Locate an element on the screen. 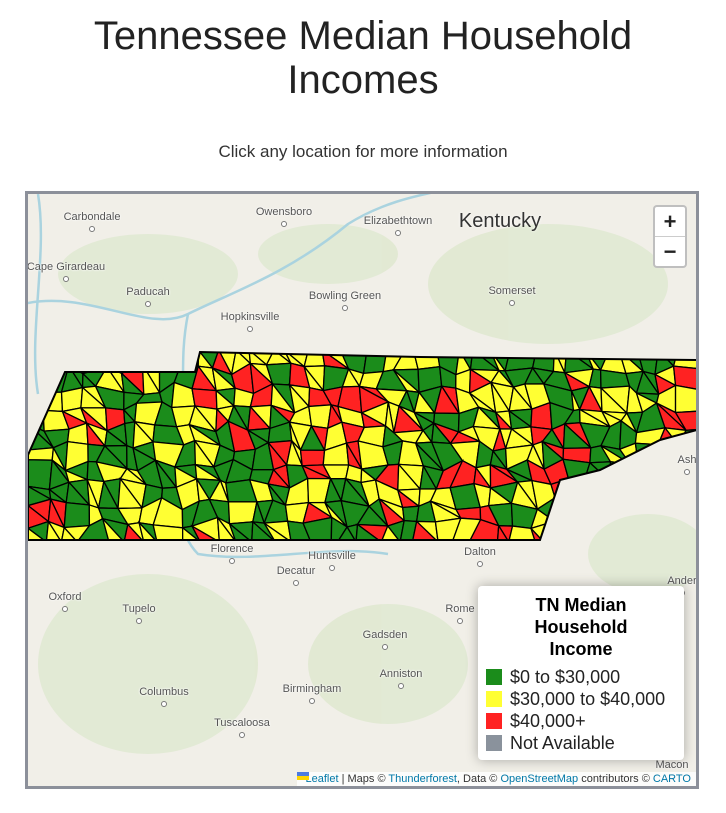 The image size is (726, 813). zoom-in: + is located at coordinates (670, 221).